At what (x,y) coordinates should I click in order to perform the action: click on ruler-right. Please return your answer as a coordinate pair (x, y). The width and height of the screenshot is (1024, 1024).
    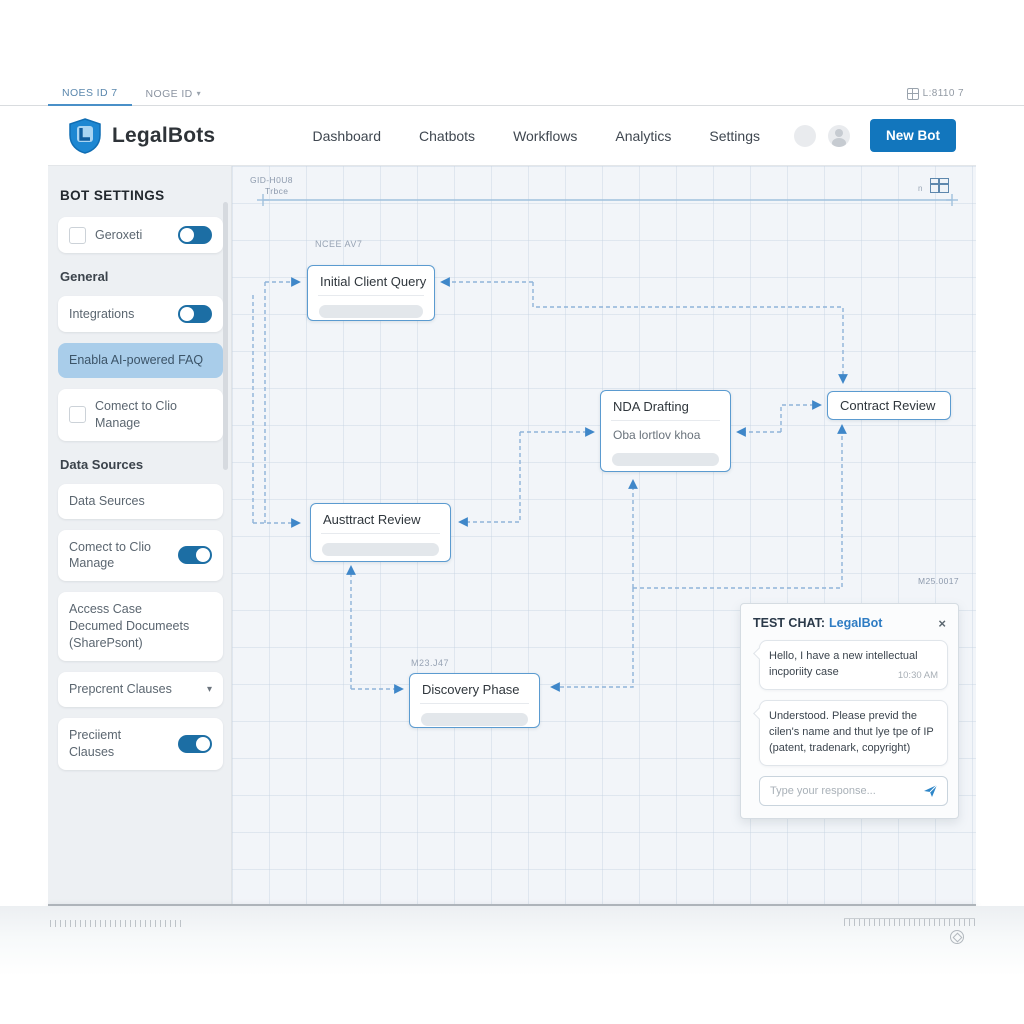
    Looking at the image, I should click on (909, 922).